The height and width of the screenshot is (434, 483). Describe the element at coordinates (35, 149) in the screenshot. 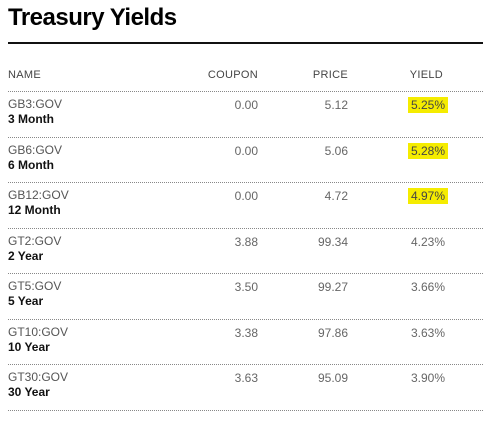

I see `ticker-link: GB6:GOV` at that location.